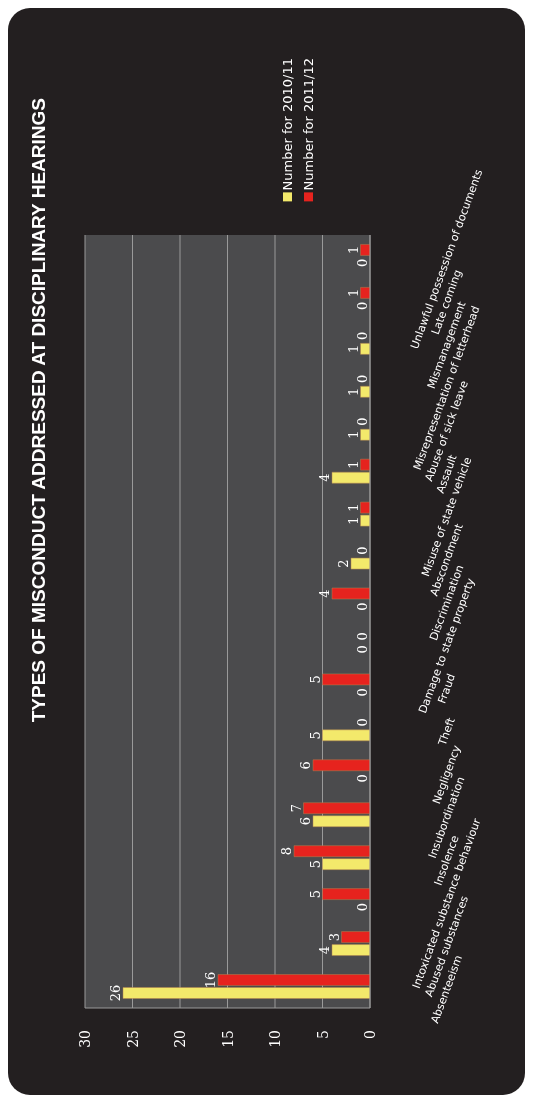  Describe the element at coordinates (39, 410) in the screenshot. I see `text: TYPES OF MISCONDUCT ADDRESSED AT DISCIPLINARY HEARINGS` at that location.